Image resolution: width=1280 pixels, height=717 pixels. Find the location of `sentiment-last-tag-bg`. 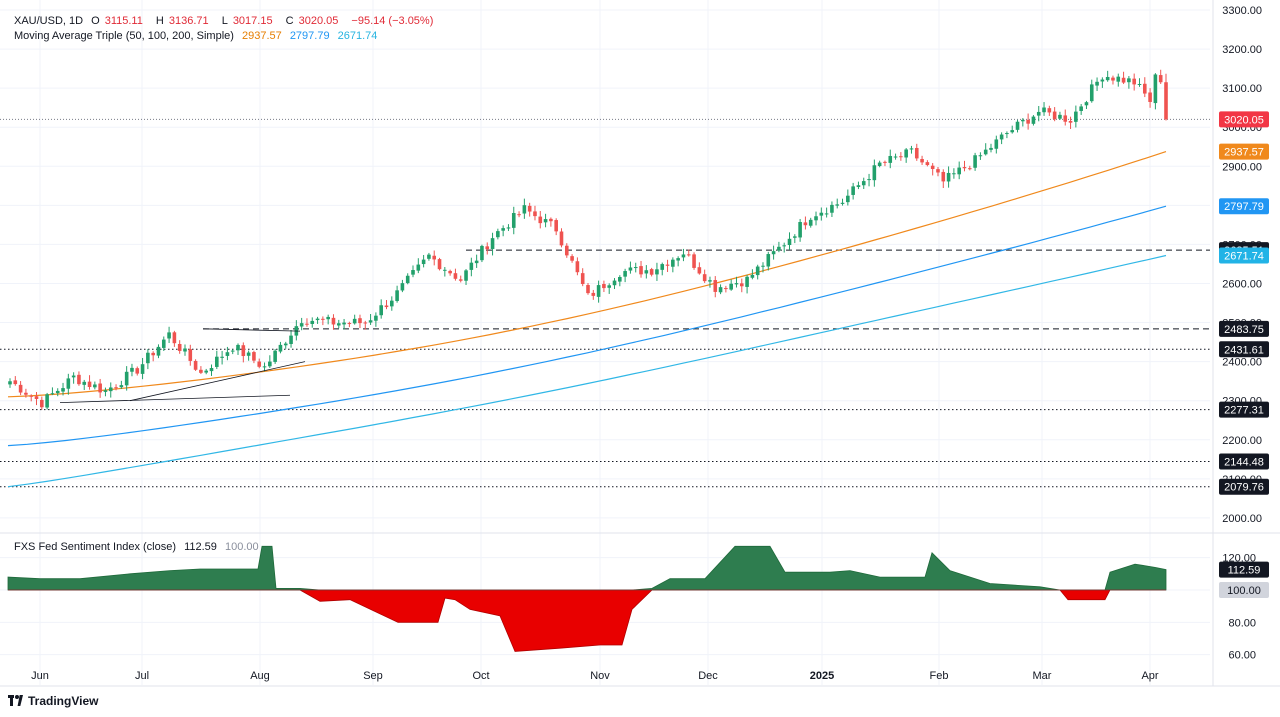

sentiment-last-tag-bg is located at coordinates (1244, 569).